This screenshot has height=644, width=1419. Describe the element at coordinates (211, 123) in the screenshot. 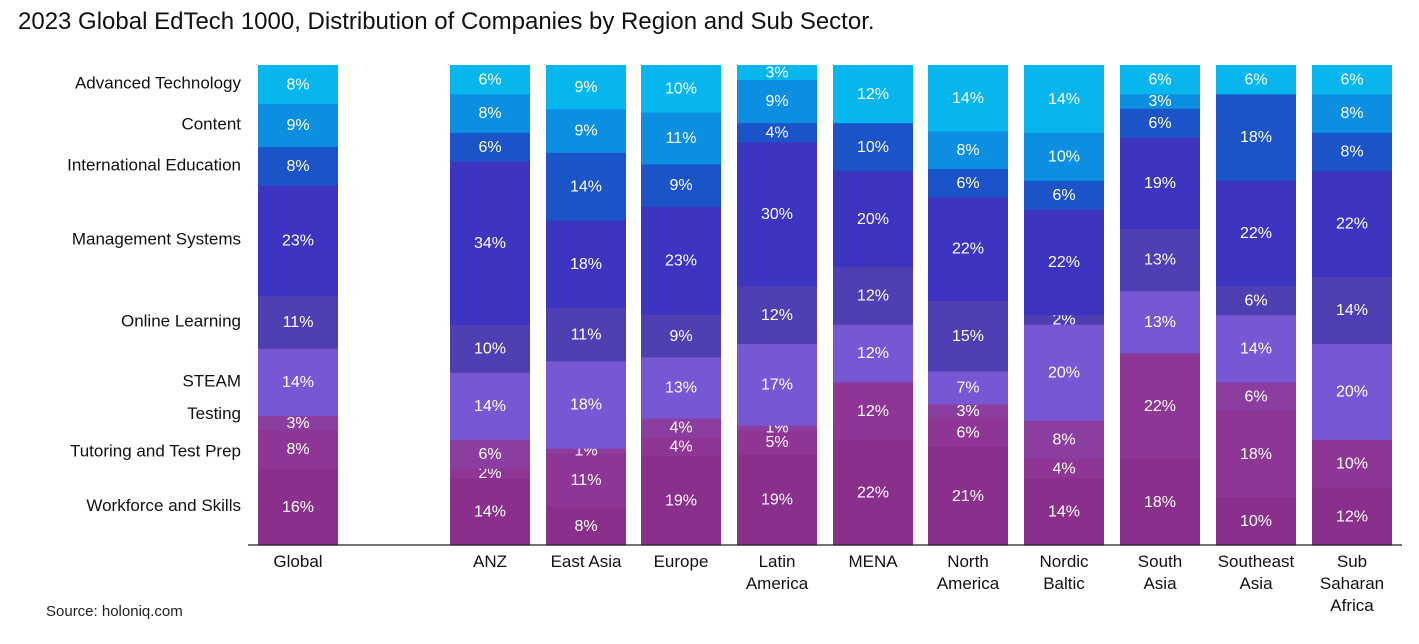

I see `legend-label-content: Content` at that location.